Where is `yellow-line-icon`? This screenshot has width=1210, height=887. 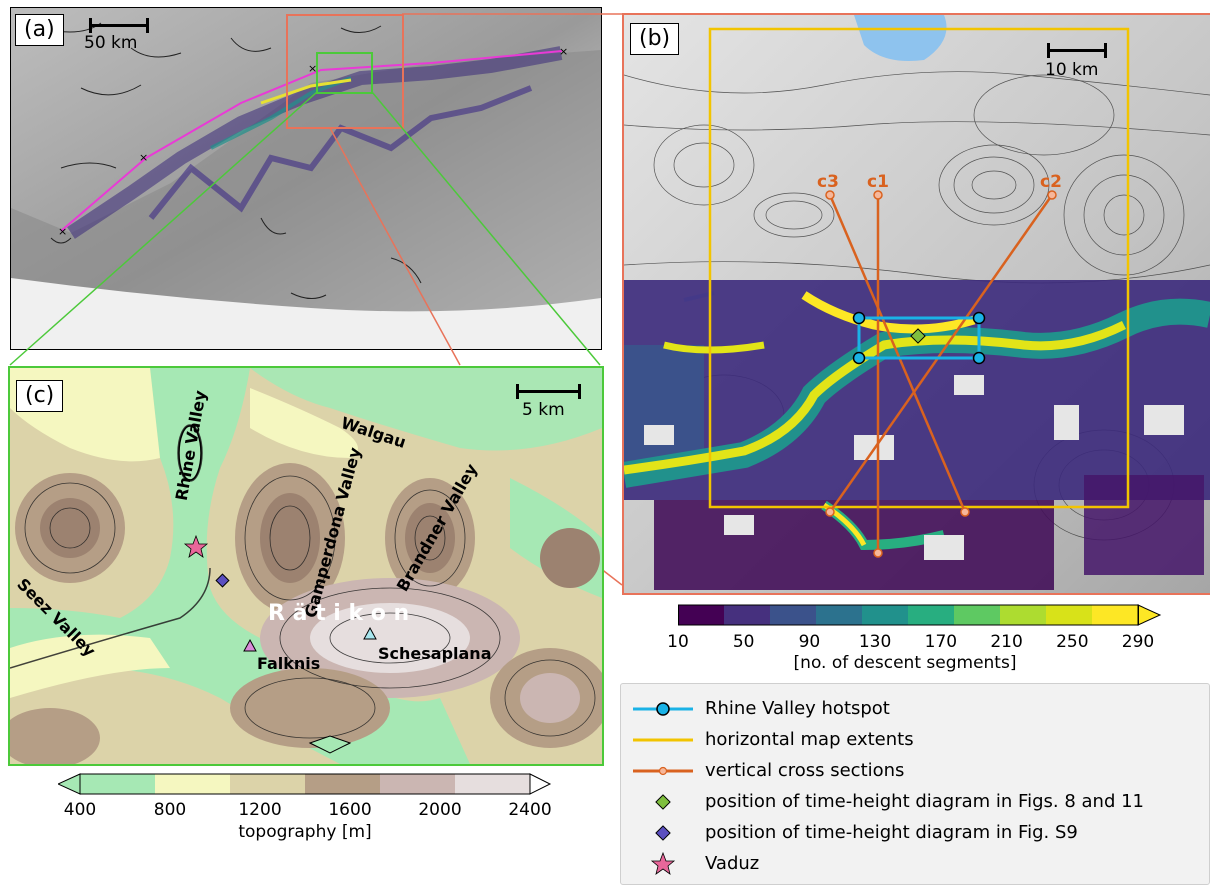
yellow-line-icon is located at coordinates (663, 740).